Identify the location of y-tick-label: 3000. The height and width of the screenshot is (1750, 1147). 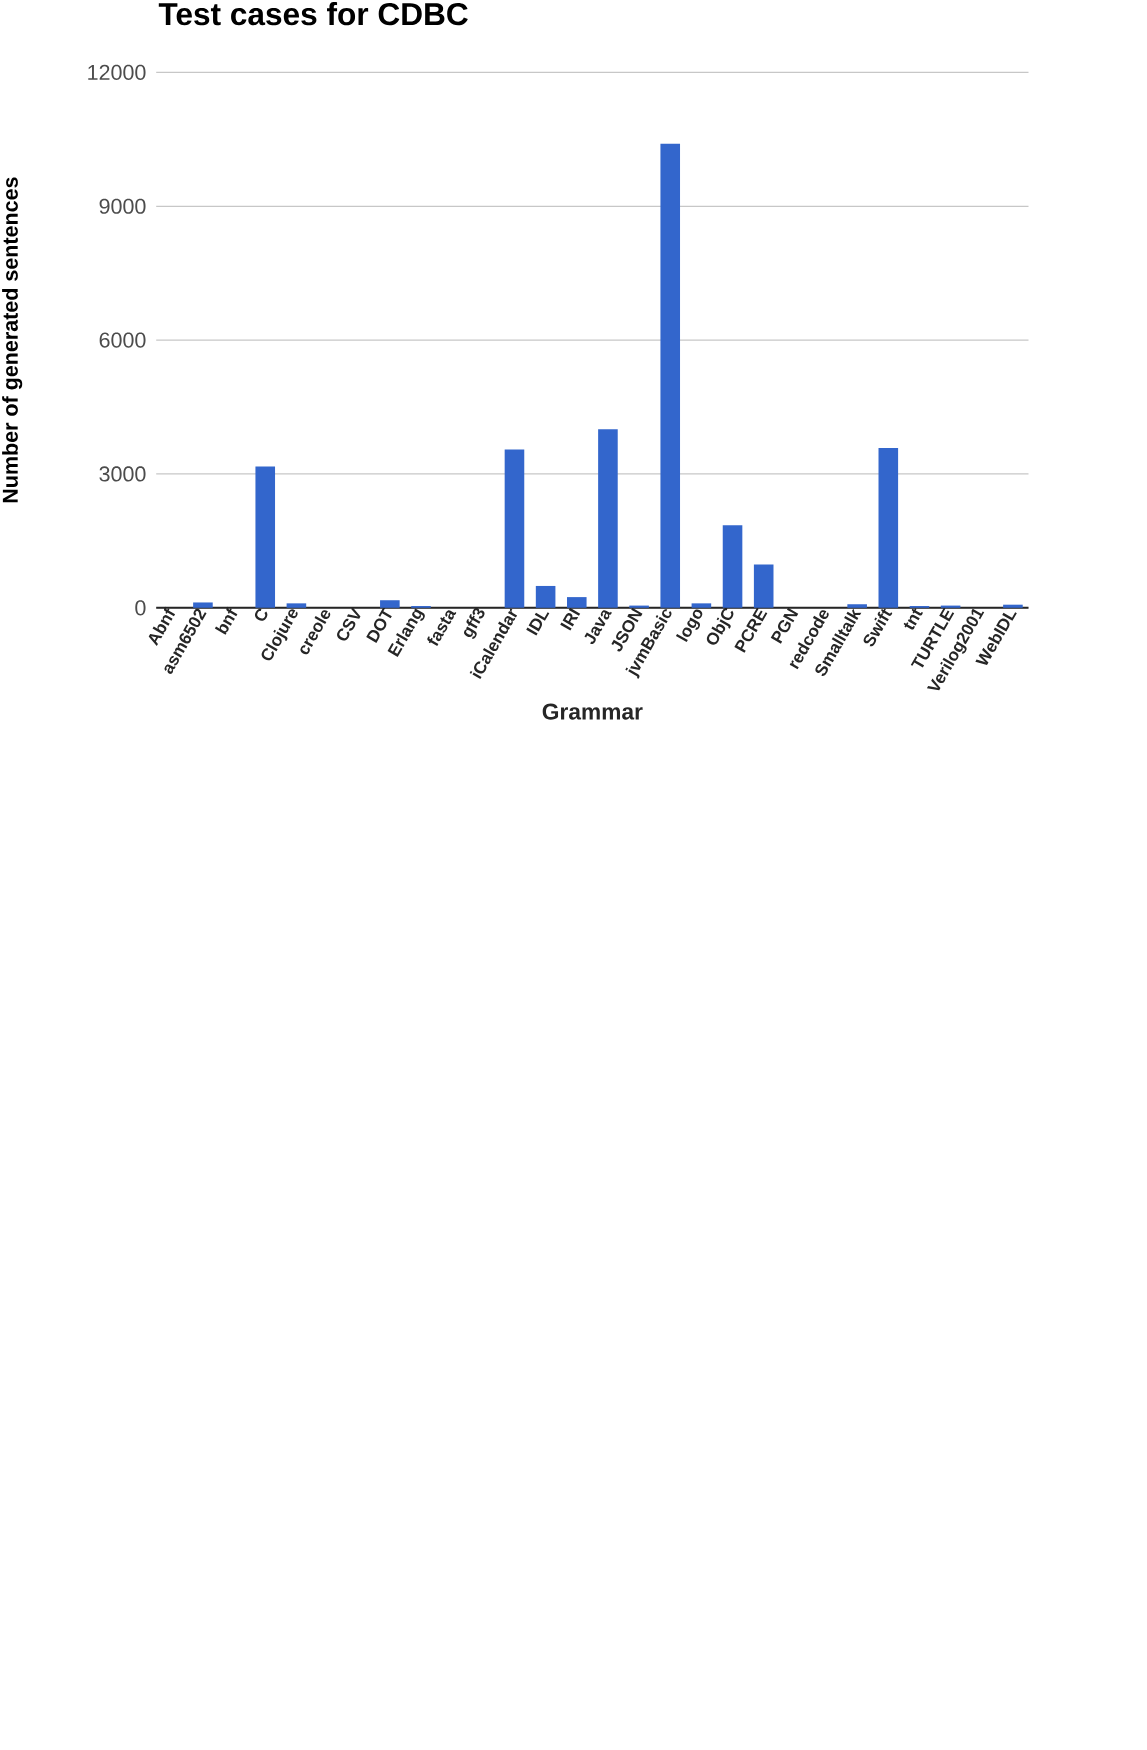
(122, 474).